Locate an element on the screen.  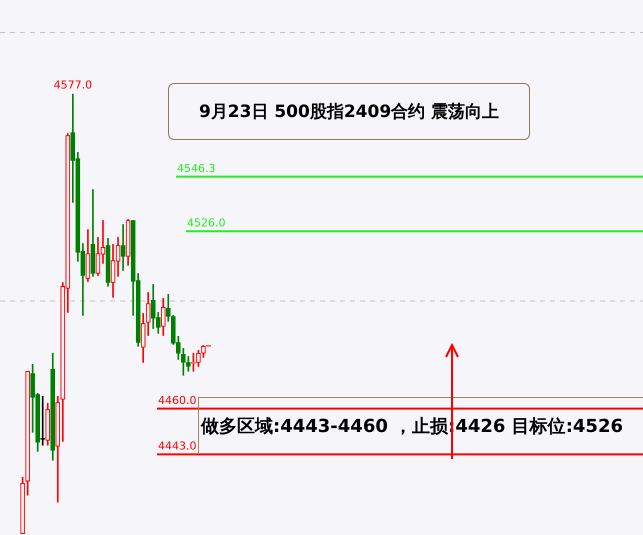
ref-line-label: 4526.0 is located at coordinates (206, 223).